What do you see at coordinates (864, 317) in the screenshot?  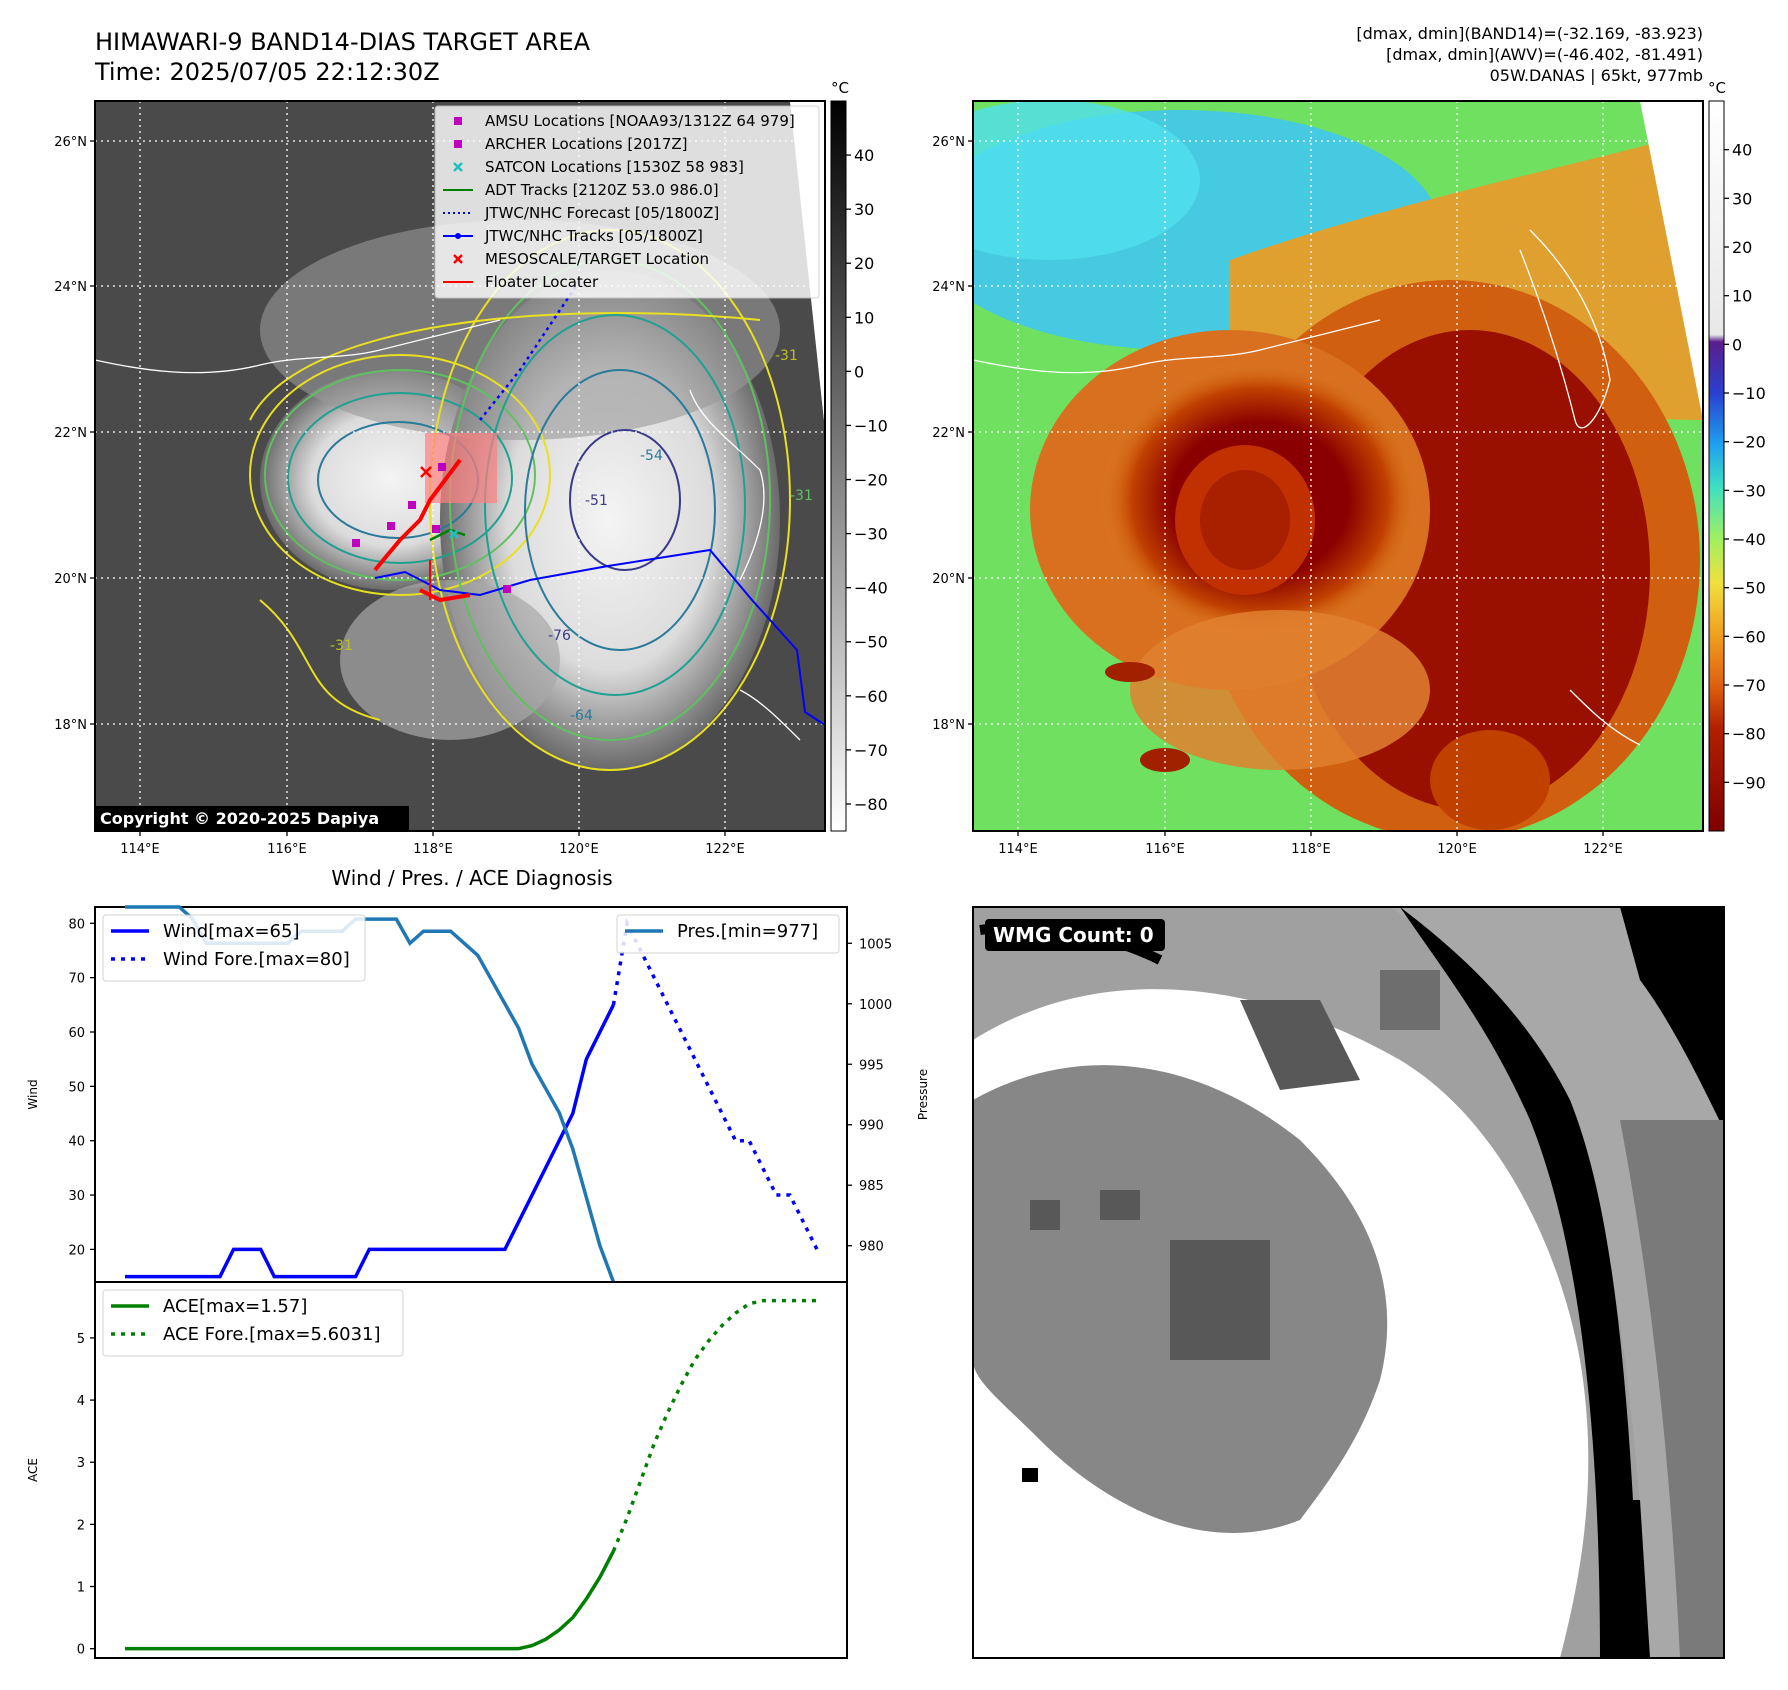 I see `colorbar-tick-label: 10` at bounding box center [864, 317].